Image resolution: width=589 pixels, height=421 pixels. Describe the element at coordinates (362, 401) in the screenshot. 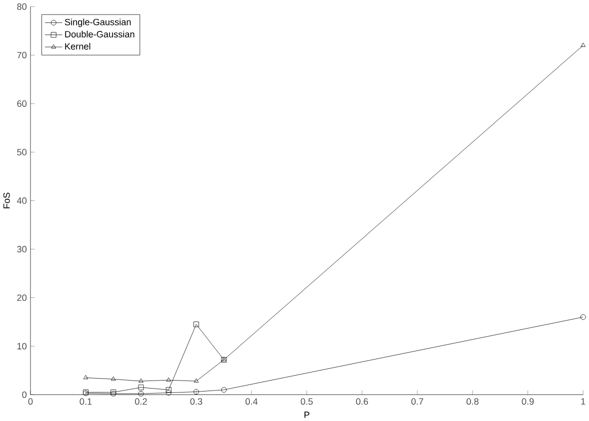

I see `x-tick-label: 0.6` at that location.